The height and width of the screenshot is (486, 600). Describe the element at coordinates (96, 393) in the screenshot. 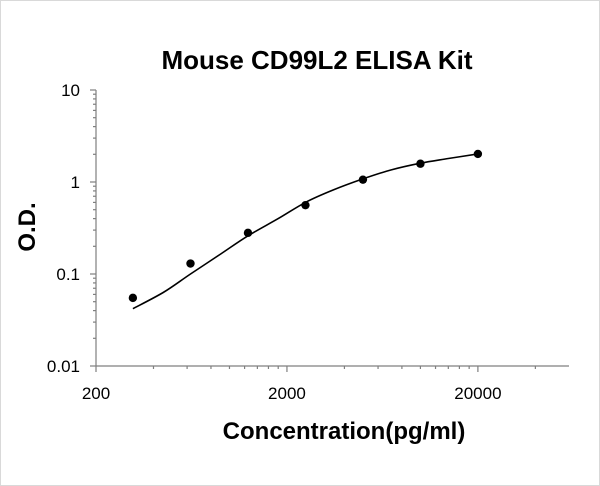

I see `x-tick-label: 200` at that location.